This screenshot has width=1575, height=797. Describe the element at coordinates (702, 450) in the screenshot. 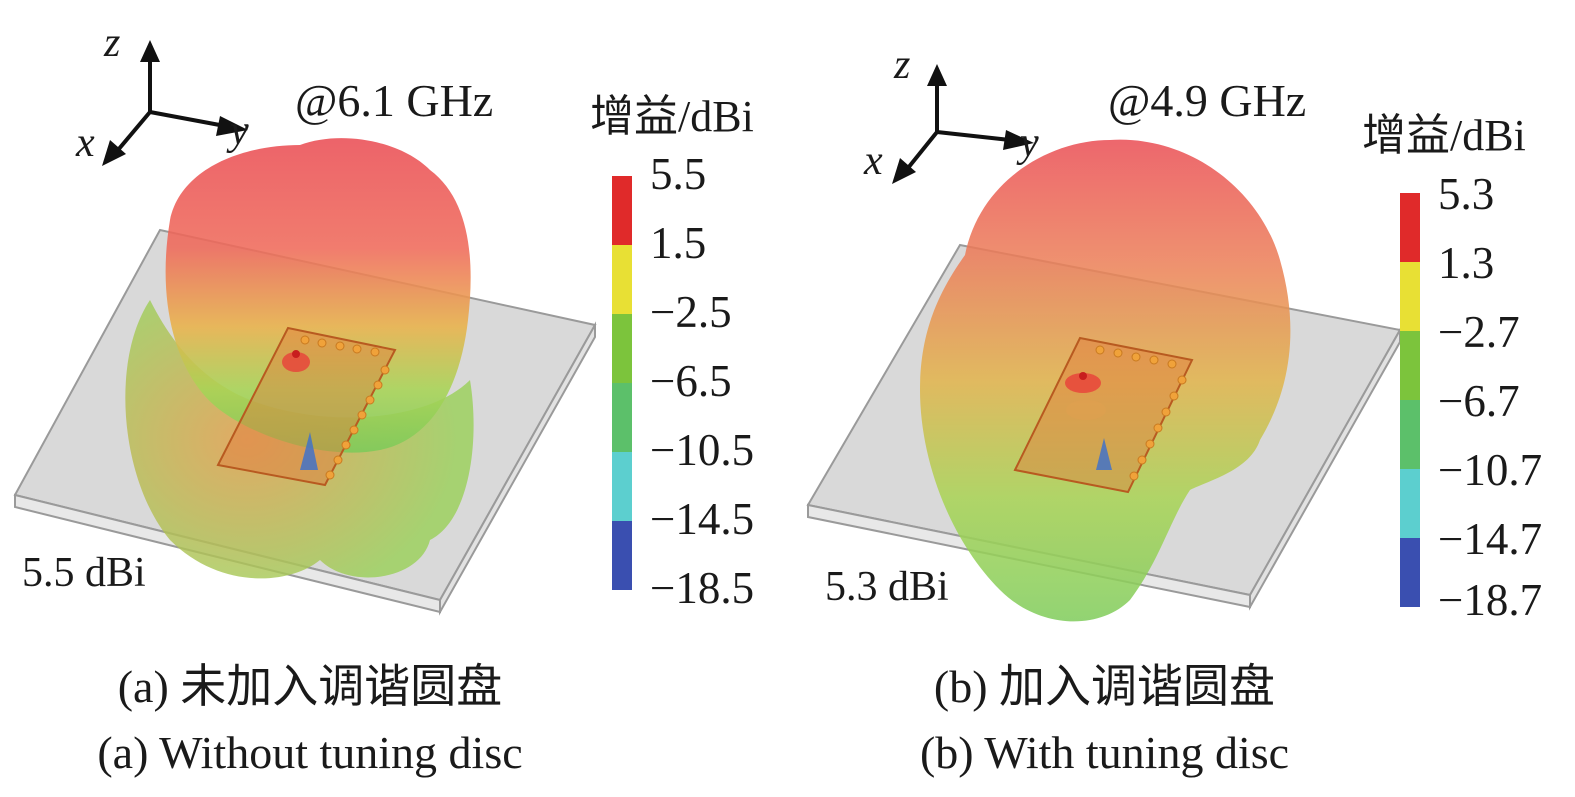

I see `colorbar-tick: −10.5` at that location.